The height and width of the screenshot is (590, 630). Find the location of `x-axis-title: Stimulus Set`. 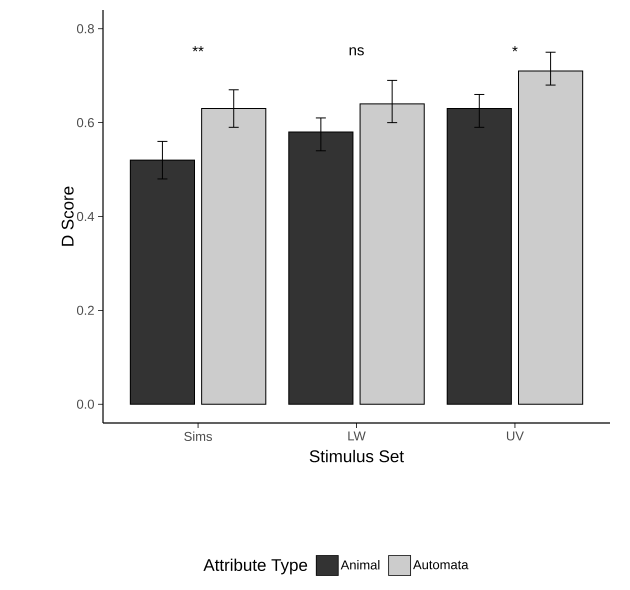

x-axis-title: Stimulus Set is located at coordinates (357, 456).